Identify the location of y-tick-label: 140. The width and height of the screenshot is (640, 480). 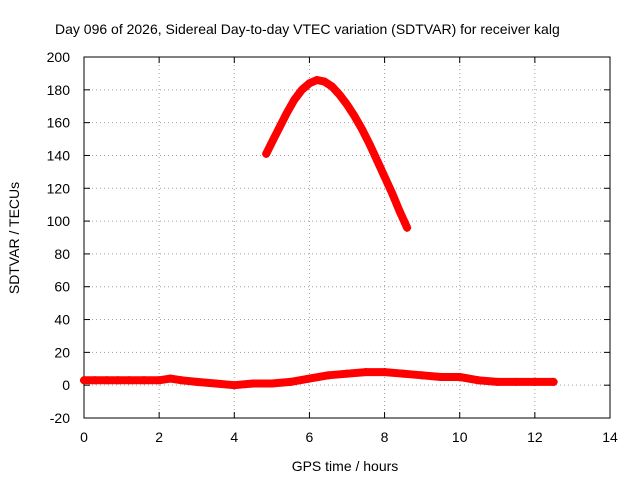
(59, 155).